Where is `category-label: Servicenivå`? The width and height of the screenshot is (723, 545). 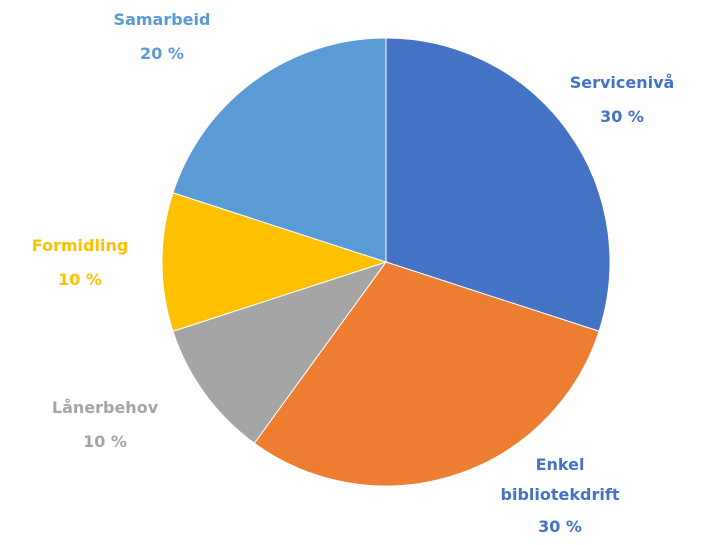
category-label: Servicenivå is located at coordinates (622, 82).